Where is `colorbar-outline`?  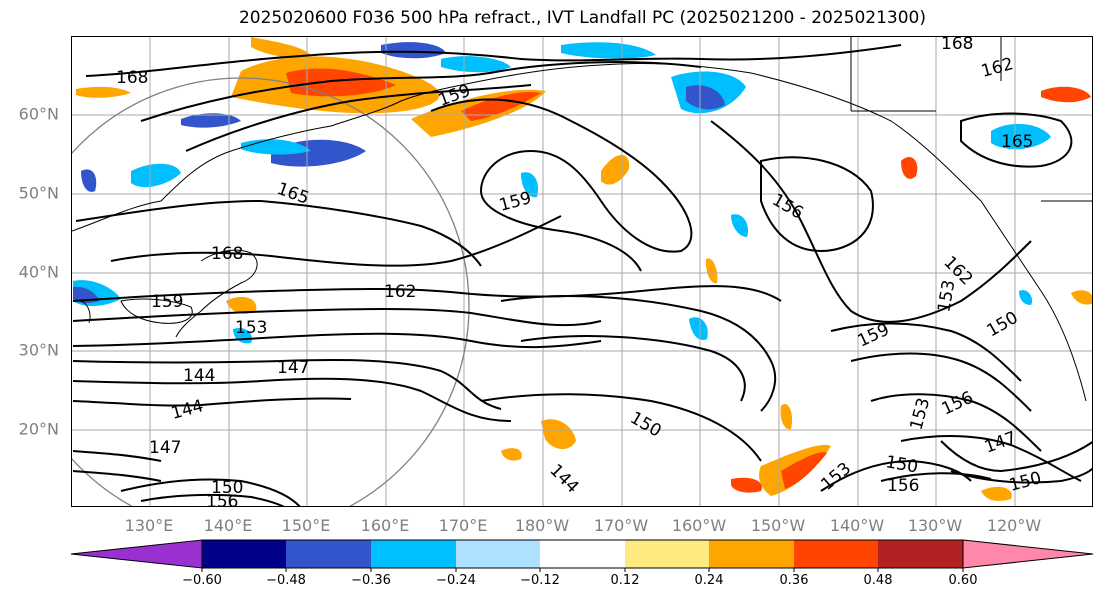 colorbar-outline is located at coordinates (582, 554).